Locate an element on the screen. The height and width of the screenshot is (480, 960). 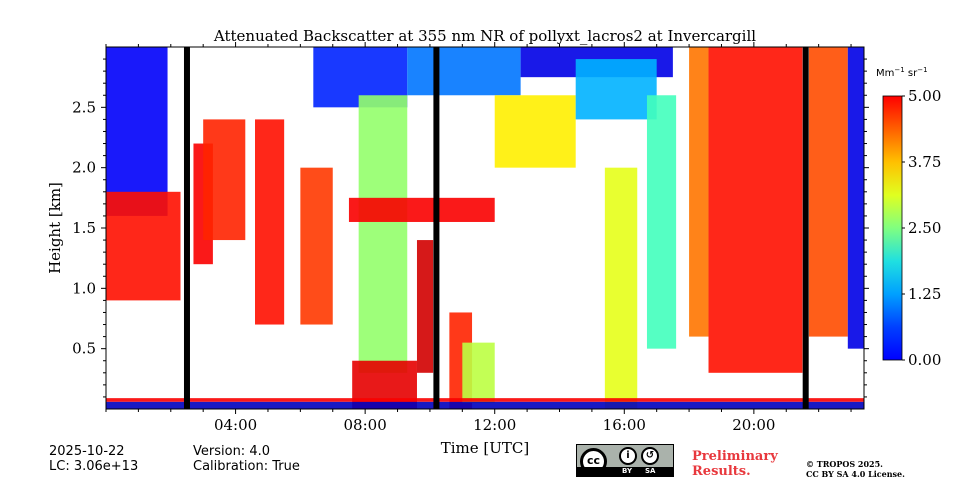
y-tick-label-0: 0.5 is located at coordinates (84, 349).